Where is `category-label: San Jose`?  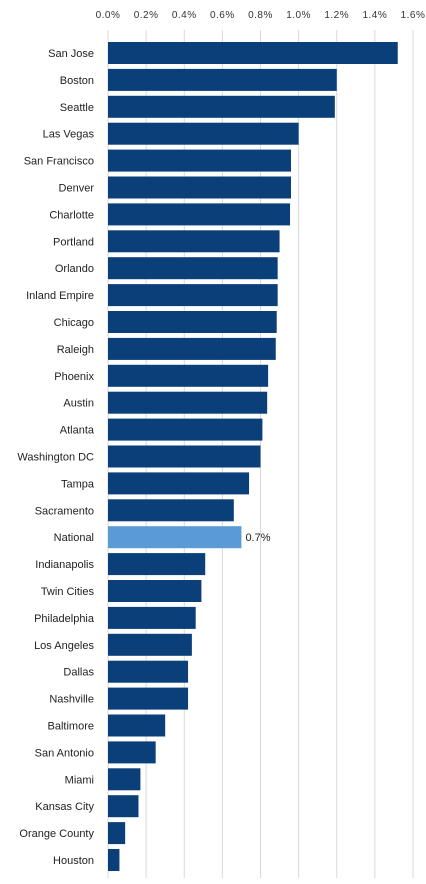
category-label: San Jose is located at coordinates (71, 54).